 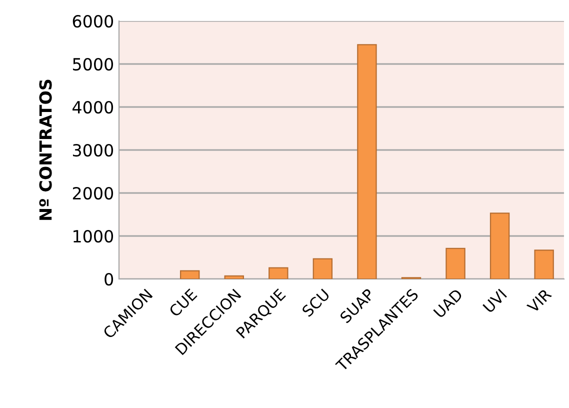 What do you see at coordinates (45, 150) in the screenshot?
I see `y-axis-title: Nº CONTRATOS` at bounding box center [45, 150].